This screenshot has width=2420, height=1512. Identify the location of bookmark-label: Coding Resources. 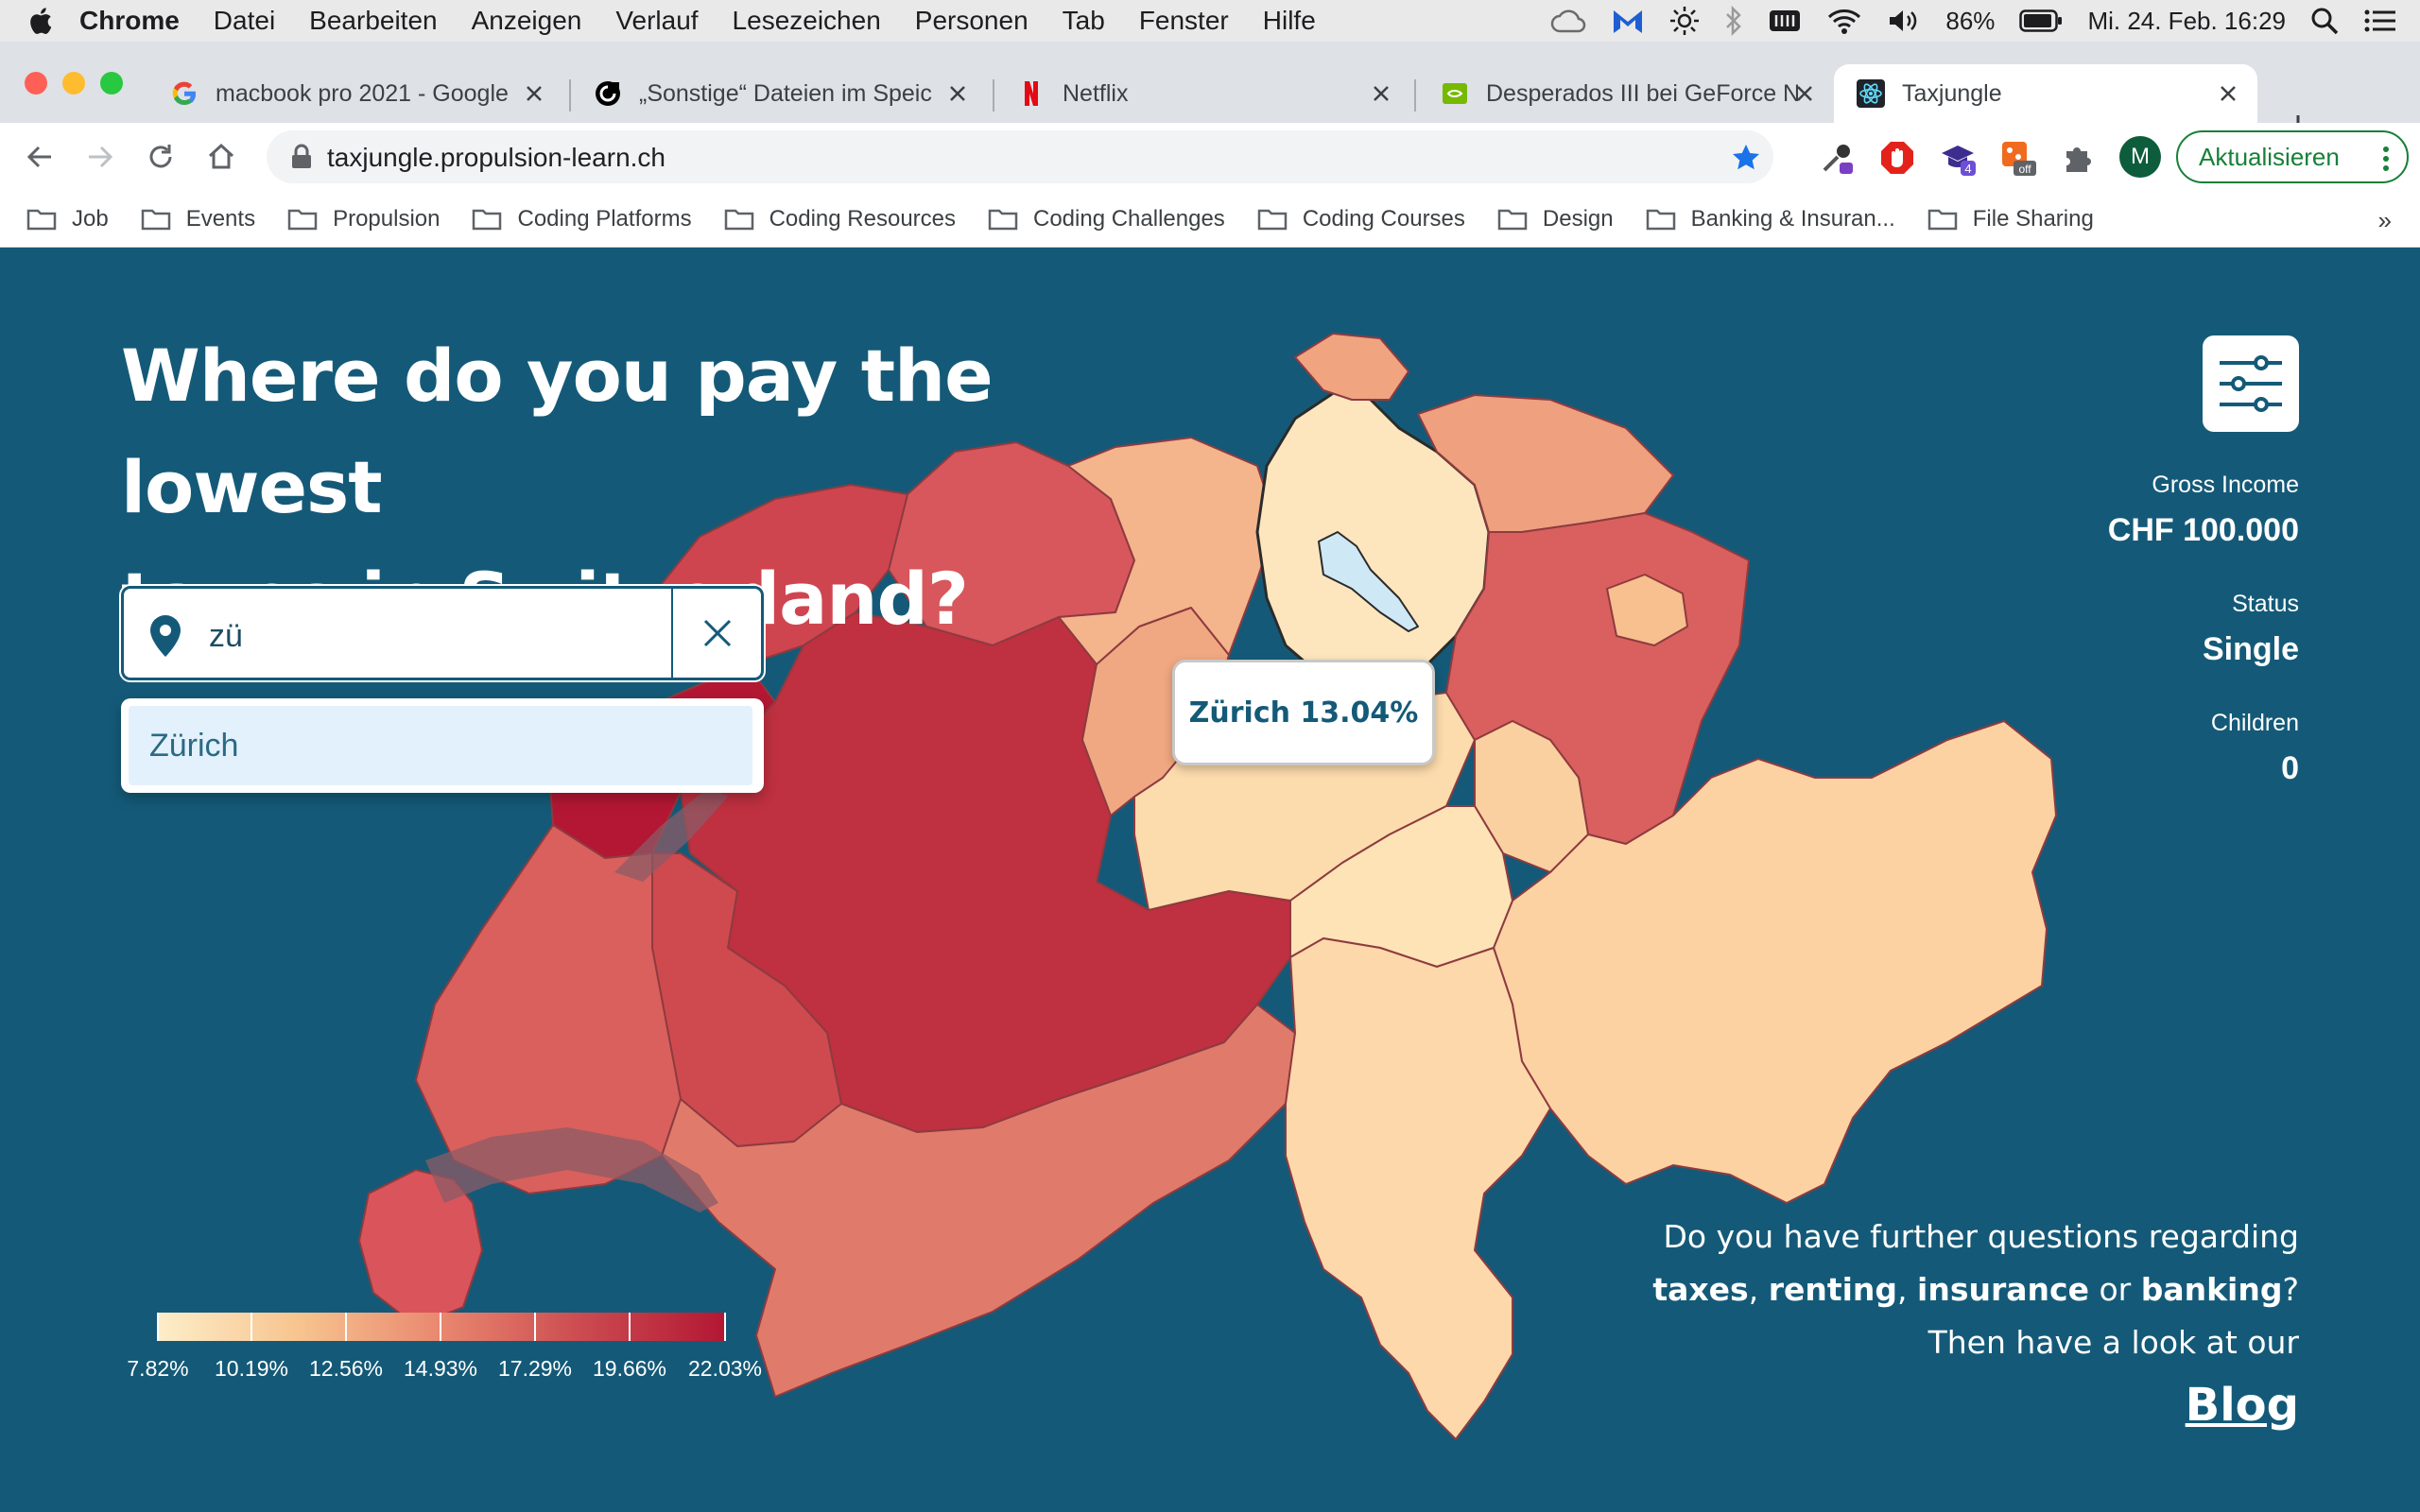
(863, 218).